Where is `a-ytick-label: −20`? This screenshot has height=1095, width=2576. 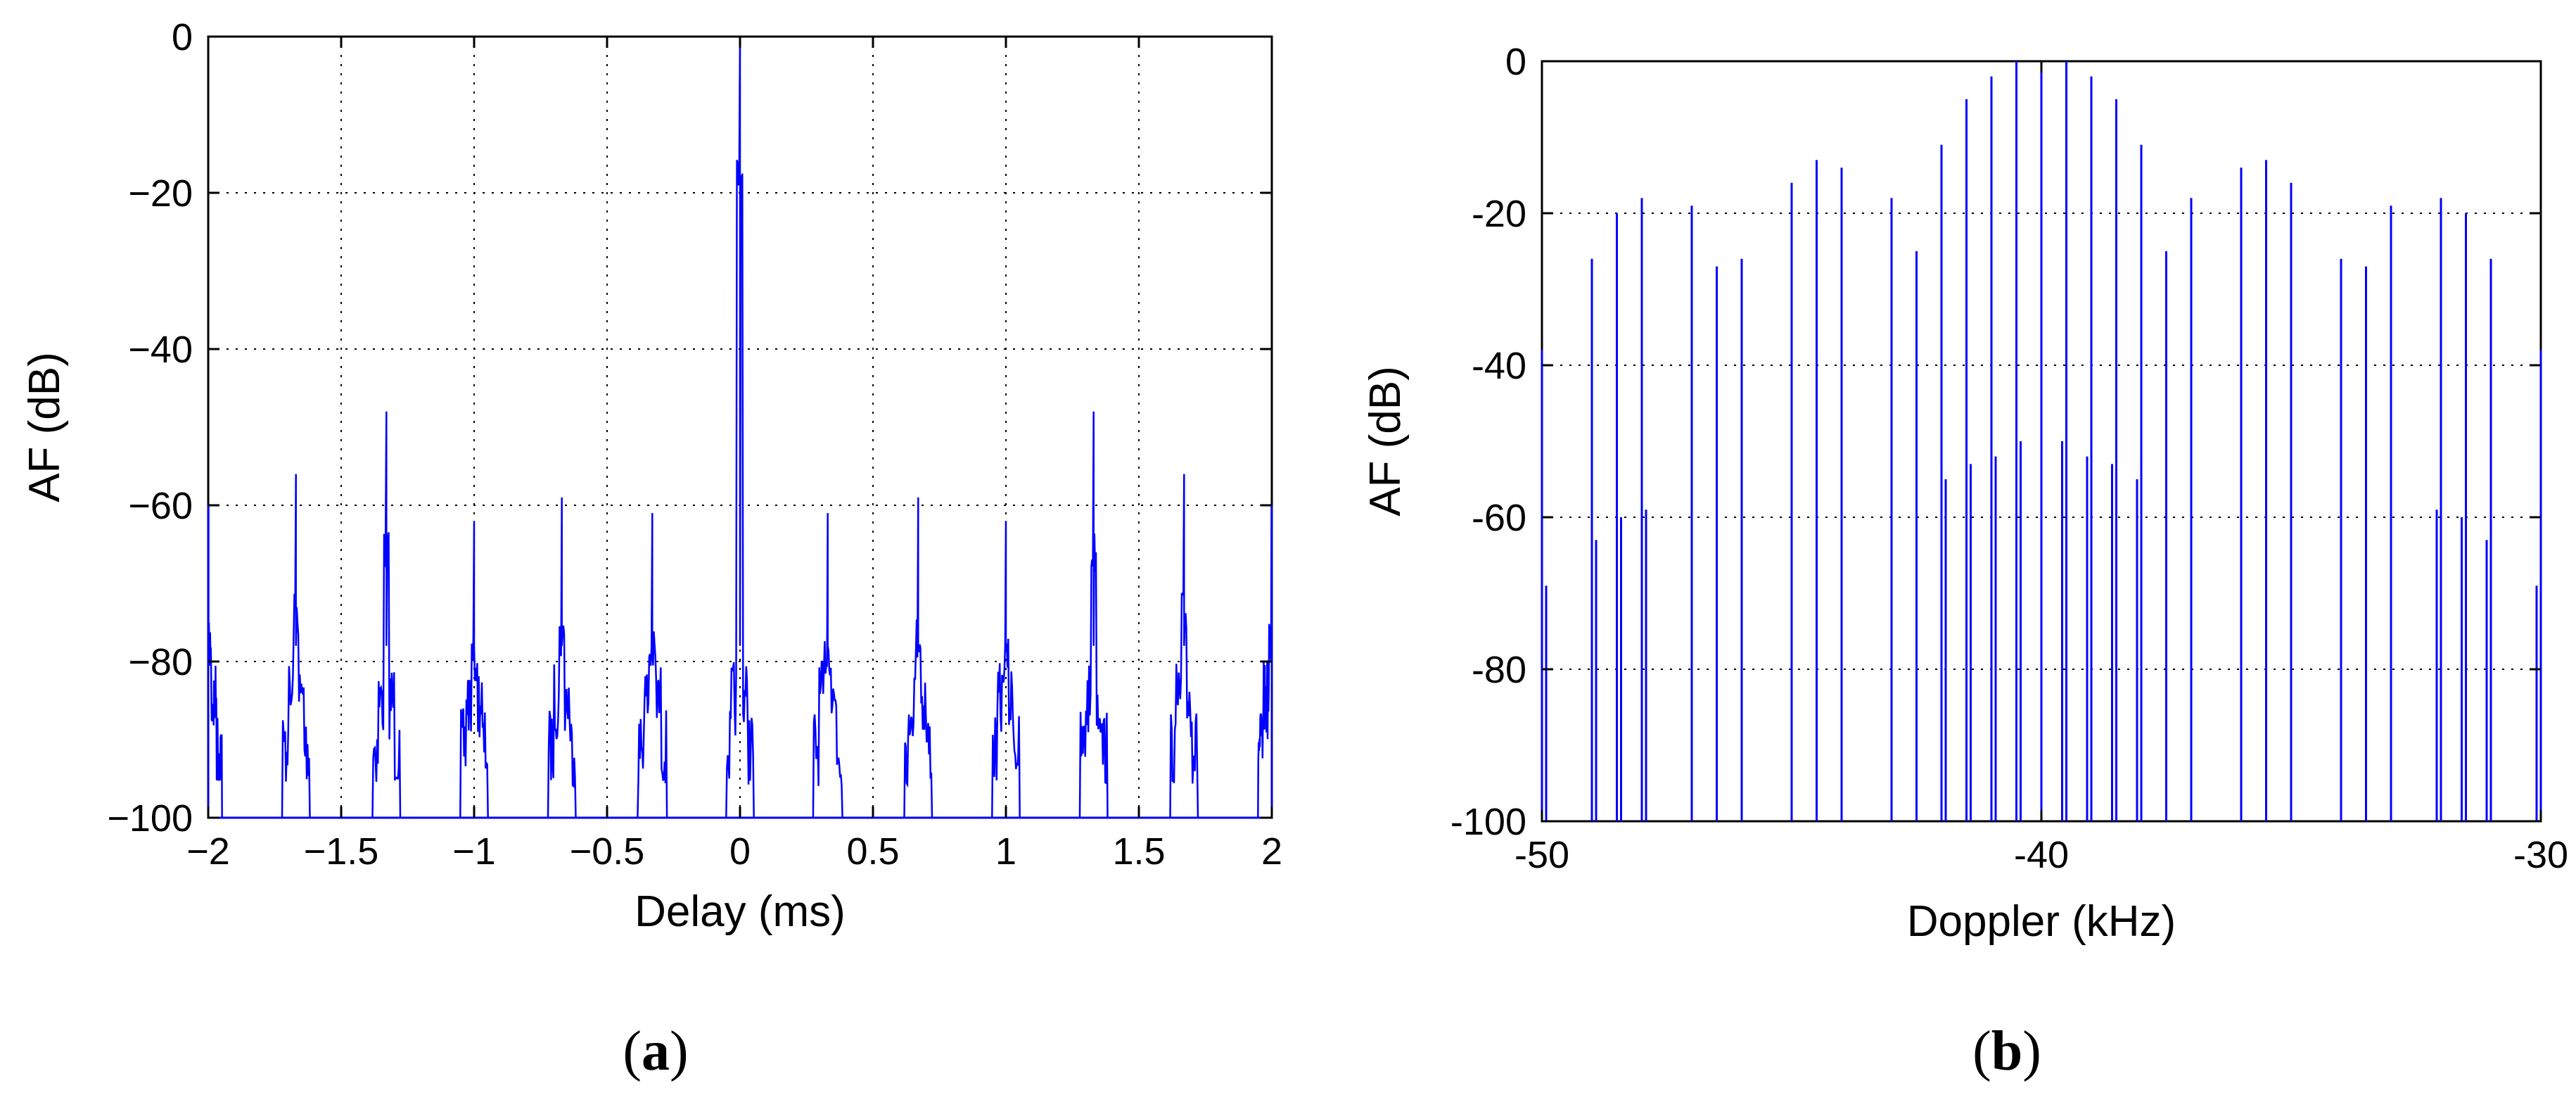
a-ytick-label: −20 is located at coordinates (160, 193).